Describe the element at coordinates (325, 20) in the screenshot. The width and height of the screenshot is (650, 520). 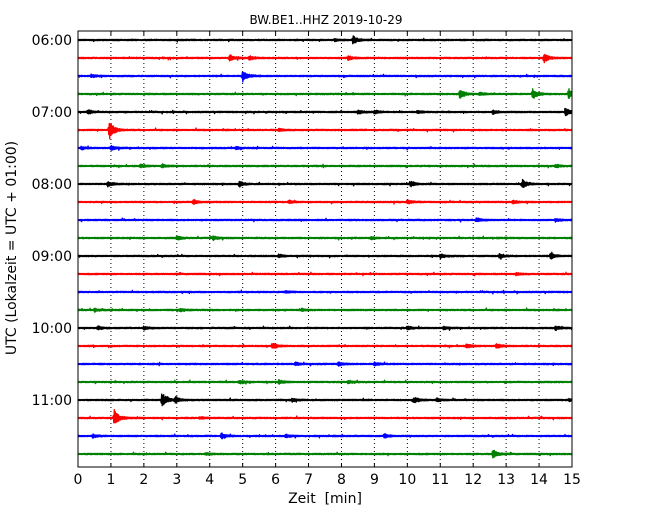
I see `chart-title: BW.BE1..HHZ 2019-10-29` at that location.